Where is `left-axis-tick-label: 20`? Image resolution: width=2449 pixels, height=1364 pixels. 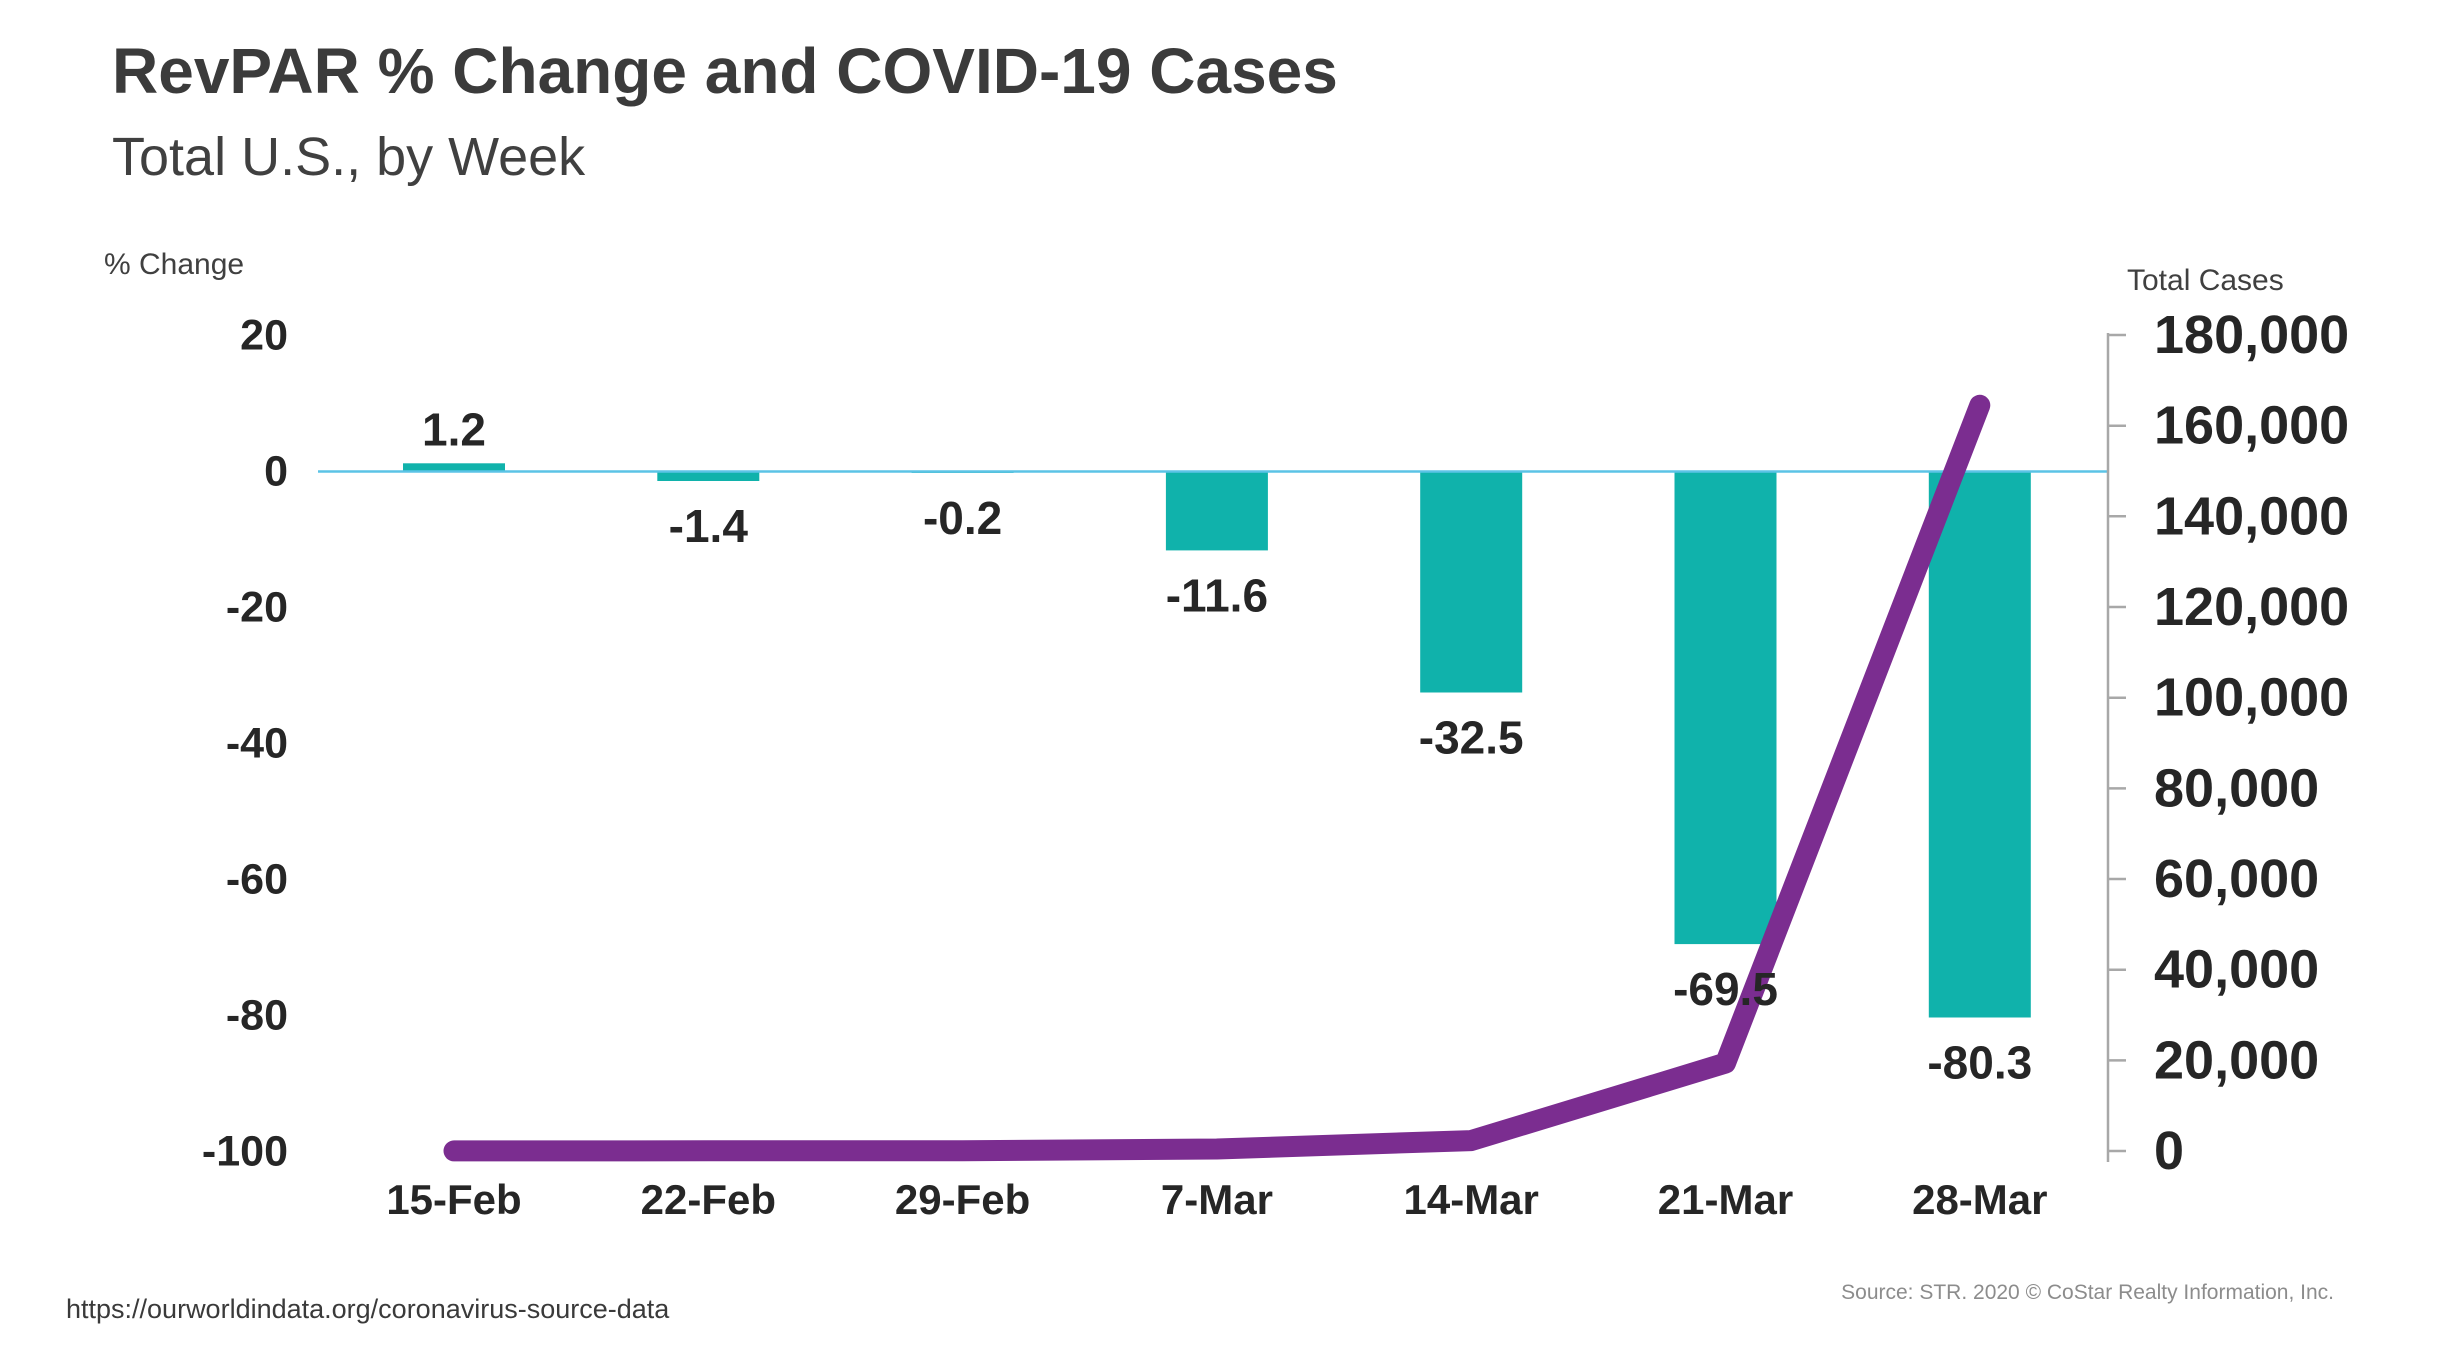 left-axis-tick-label: 20 is located at coordinates (264, 336).